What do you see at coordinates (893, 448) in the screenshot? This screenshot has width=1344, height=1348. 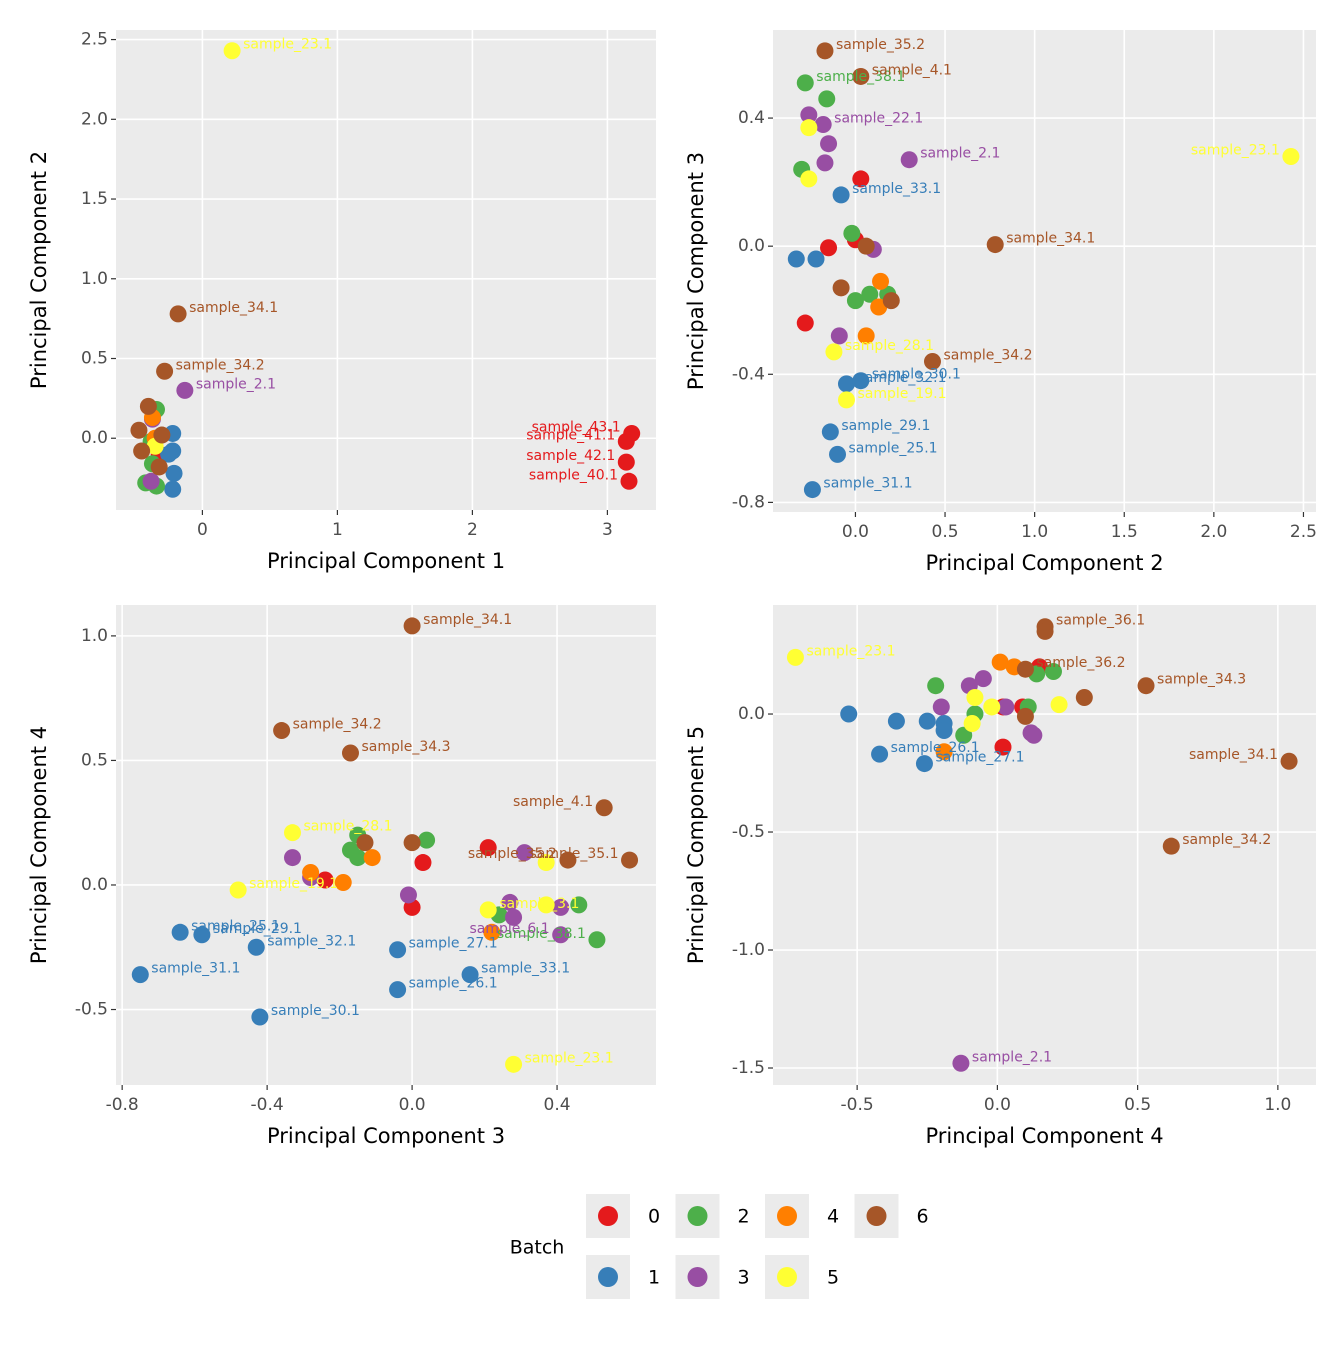 I see `point-label: sample_25.1` at bounding box center [893, 448].